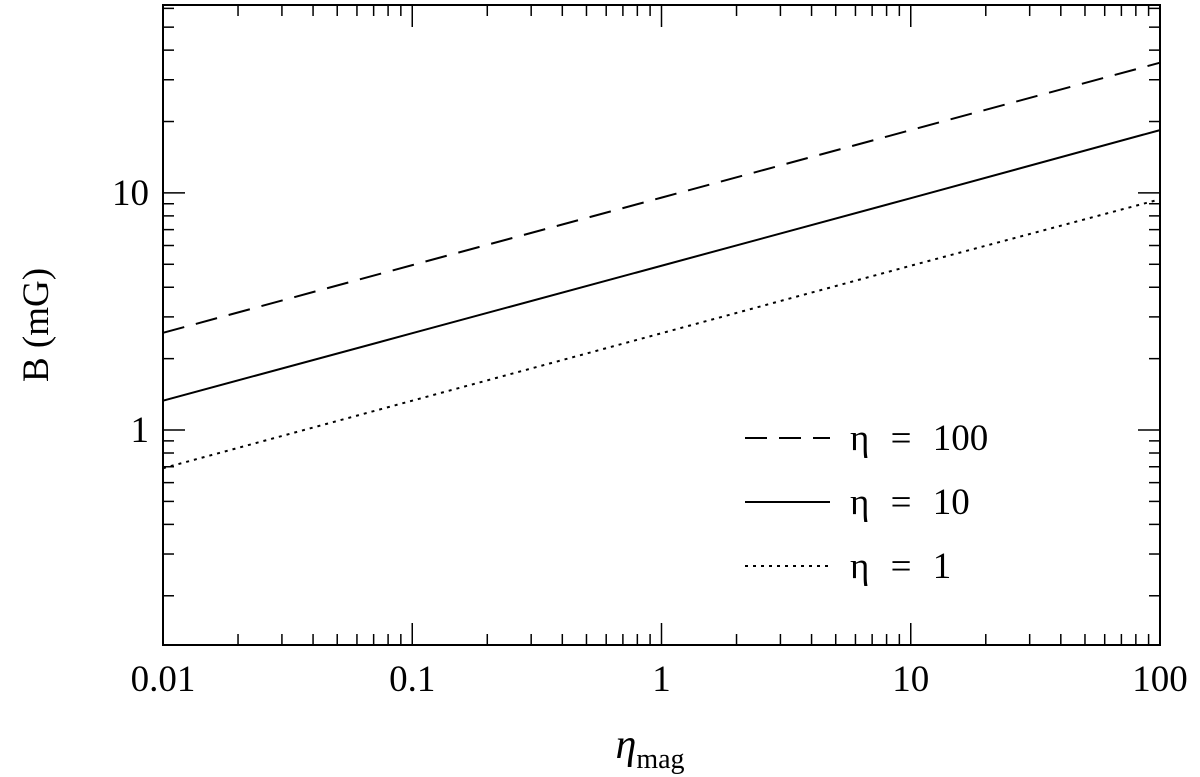 This screenshot has width=1200, height=777. What do you see at coordinates (36, 325) in the screenshot?
I see `y-axis-label: B (mG)` at bounding box center [36, 325].